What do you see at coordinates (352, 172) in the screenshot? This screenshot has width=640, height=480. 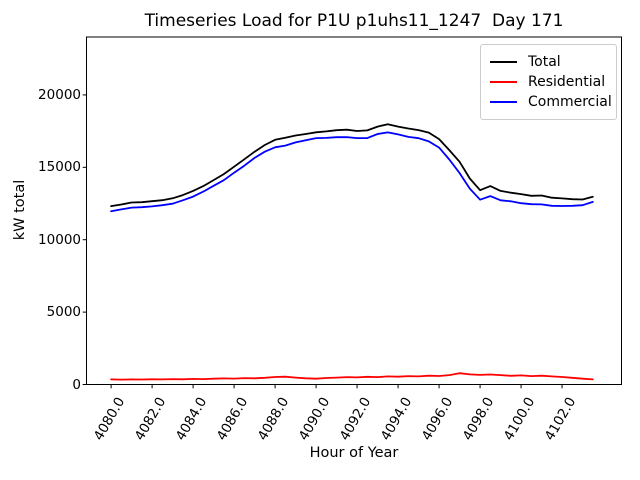 I see `series-line-commercial` at bounding box center [352, 172].